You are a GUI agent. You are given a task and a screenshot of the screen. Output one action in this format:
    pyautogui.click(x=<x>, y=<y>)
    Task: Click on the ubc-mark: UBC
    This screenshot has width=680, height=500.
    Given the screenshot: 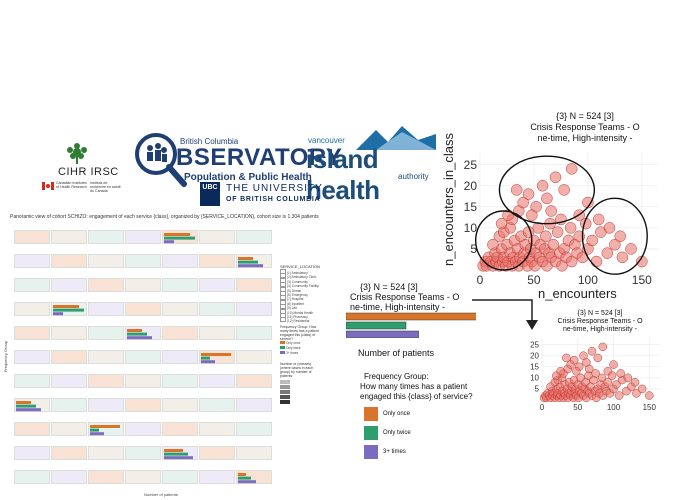 What is the action you would take?
    pyautogui.click(x=210, y=194)
    